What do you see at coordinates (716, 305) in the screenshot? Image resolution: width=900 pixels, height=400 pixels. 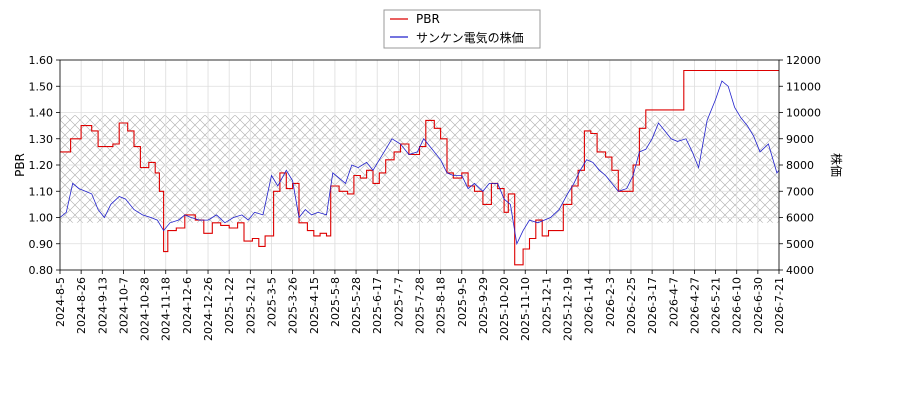 I see `x-tick-label: 2026-5-21` at bounding box center [716, 305].